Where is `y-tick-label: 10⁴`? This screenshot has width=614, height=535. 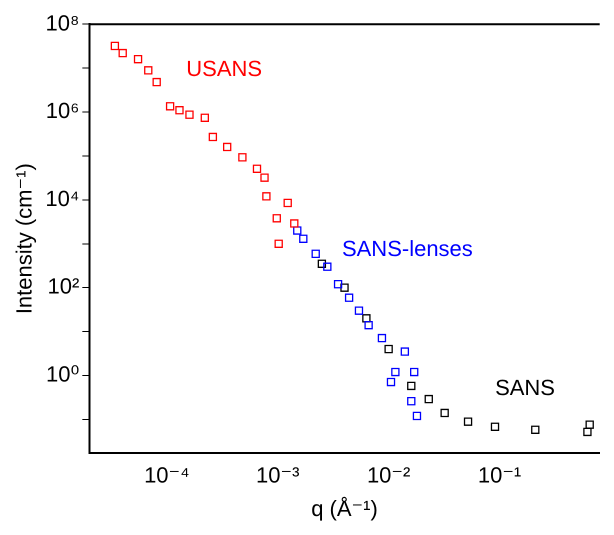 y-tick-label: 10⁴ is located at coordinates (62, 198).